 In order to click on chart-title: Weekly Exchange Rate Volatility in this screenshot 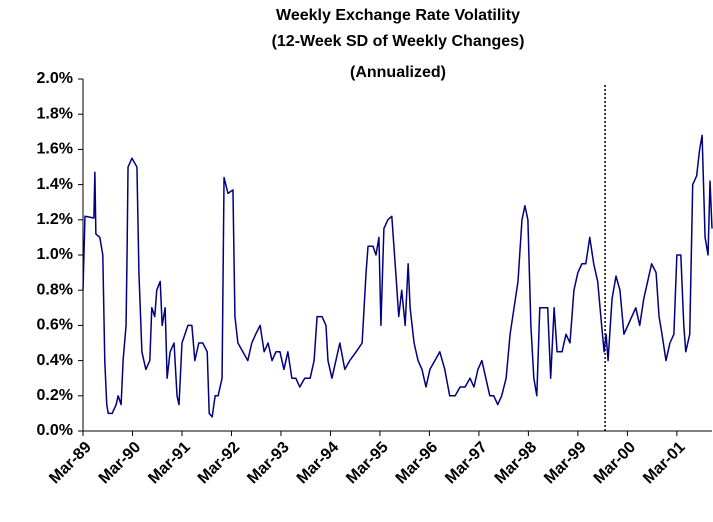, I will do `click(398, 15)`.